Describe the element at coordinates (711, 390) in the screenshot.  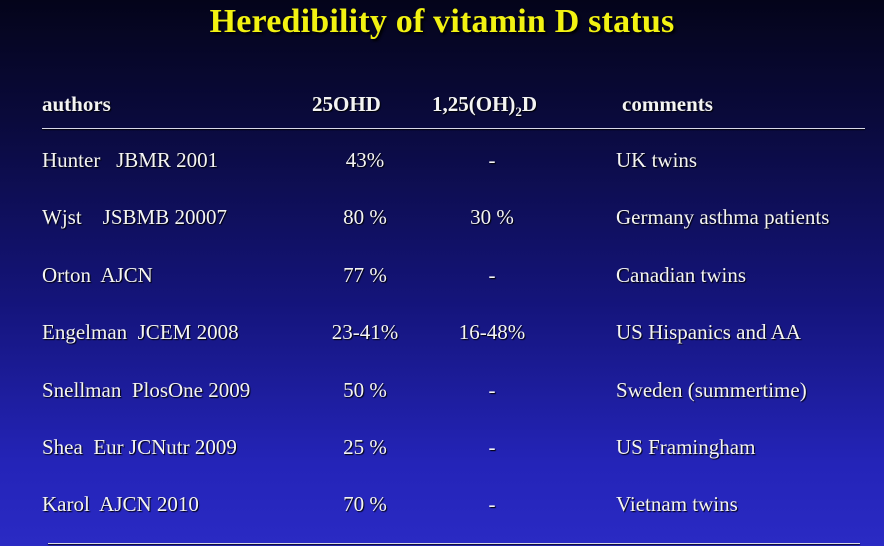
I see `comment-cell: Sweden (summertime)` at that location.